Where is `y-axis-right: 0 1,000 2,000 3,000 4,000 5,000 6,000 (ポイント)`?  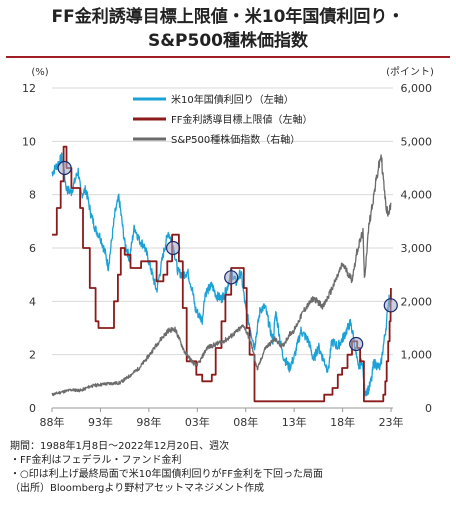 y-axis-right: 0 1,000 2,000 3,000 4,000 5,000 6,000 (ポイント) is located at coordinates (410, 240).